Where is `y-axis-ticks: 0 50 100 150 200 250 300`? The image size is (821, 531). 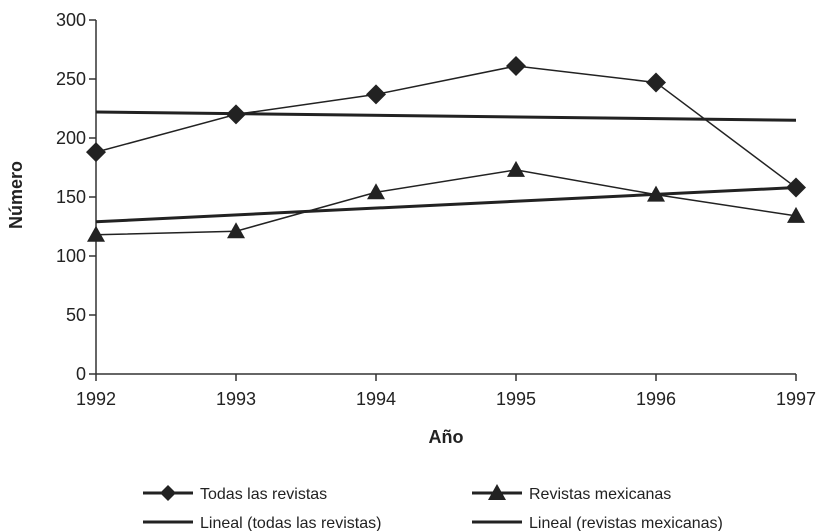 y-axis-ticks: 0 50 100 150 200 250 300 is located at coordinates (76, 197).